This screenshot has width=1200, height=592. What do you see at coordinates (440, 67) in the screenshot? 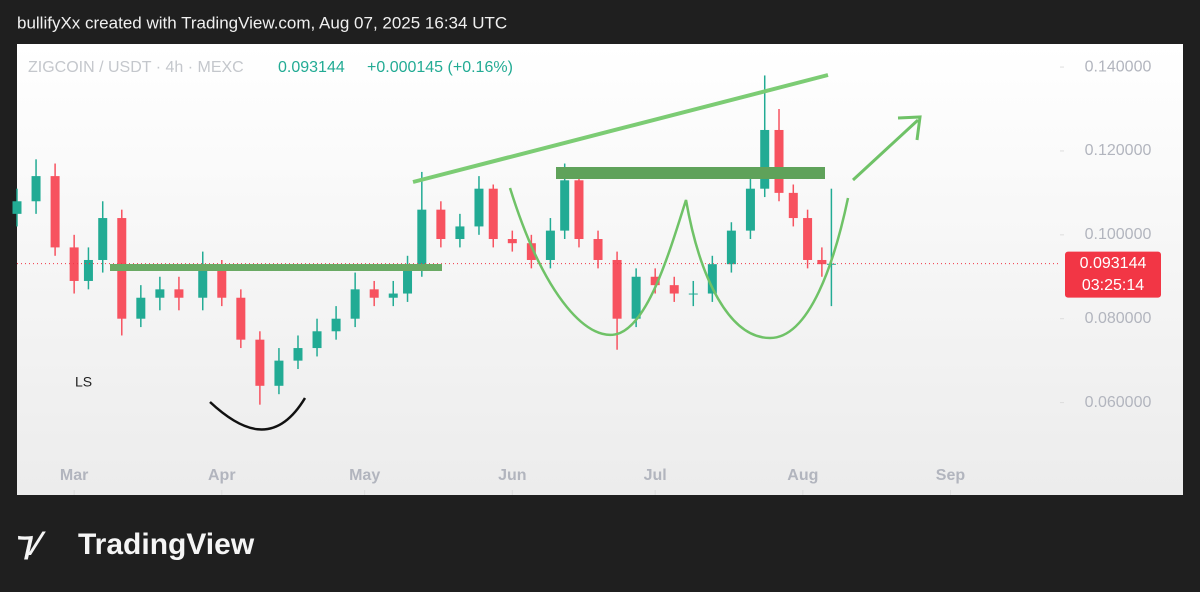
I see `legend-change: +0.000145 (+0.16%)` at bounding box center [440, 67].